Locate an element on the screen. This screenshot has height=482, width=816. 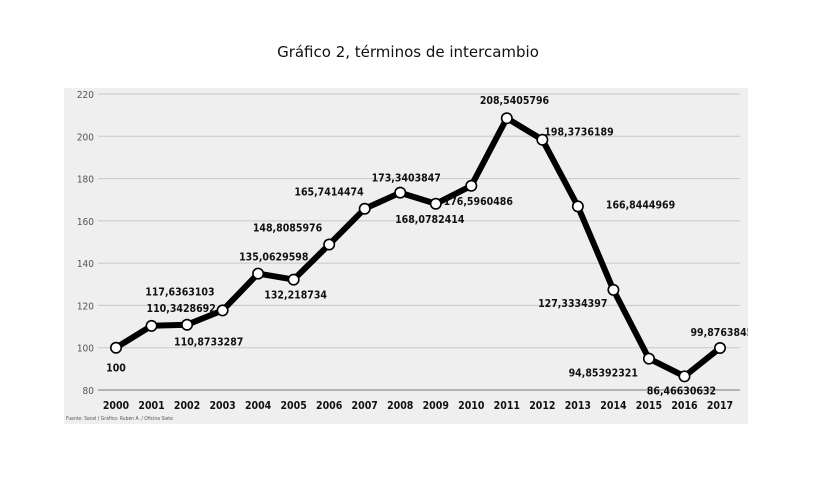
data-label: 176,5960486 is located at coordinates (479, 202).